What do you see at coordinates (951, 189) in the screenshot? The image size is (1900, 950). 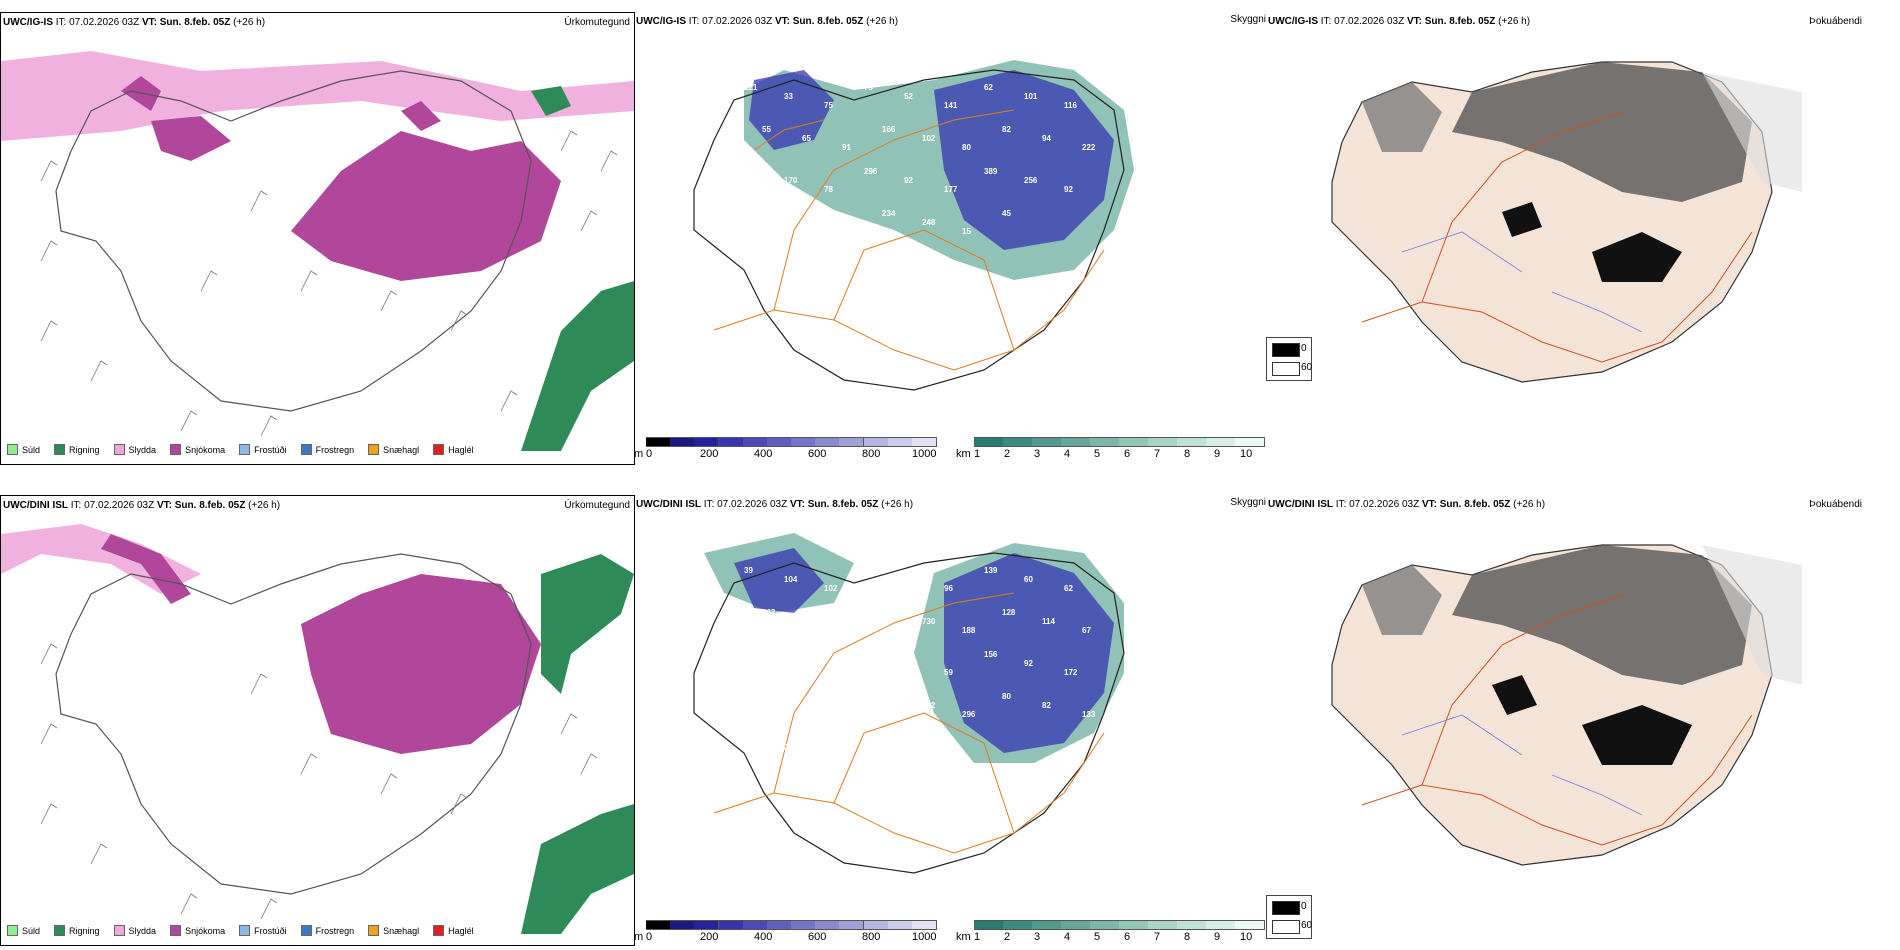 I see `height-label: 177` at bounding box center [951, 189].